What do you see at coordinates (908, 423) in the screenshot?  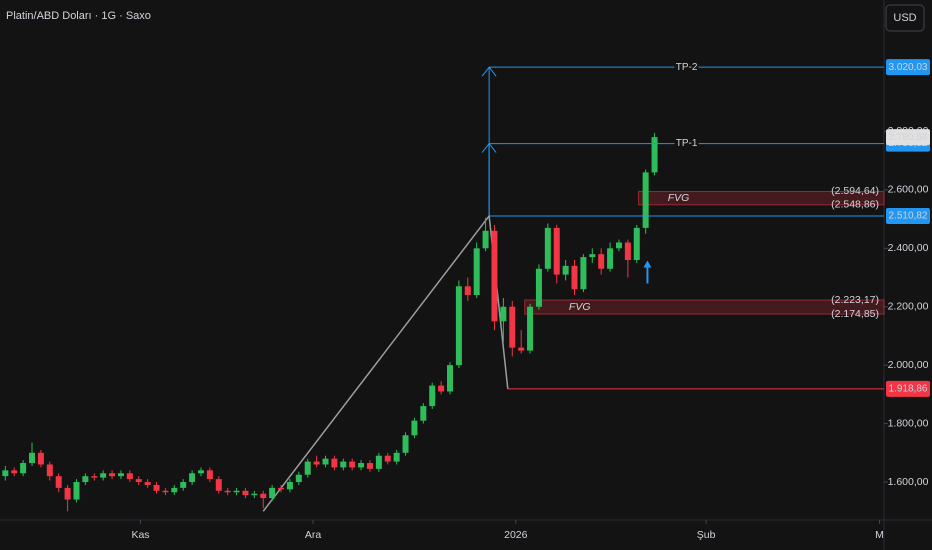 I see `y-tick-label: 1.800,00` at bounding box center [908, 423].